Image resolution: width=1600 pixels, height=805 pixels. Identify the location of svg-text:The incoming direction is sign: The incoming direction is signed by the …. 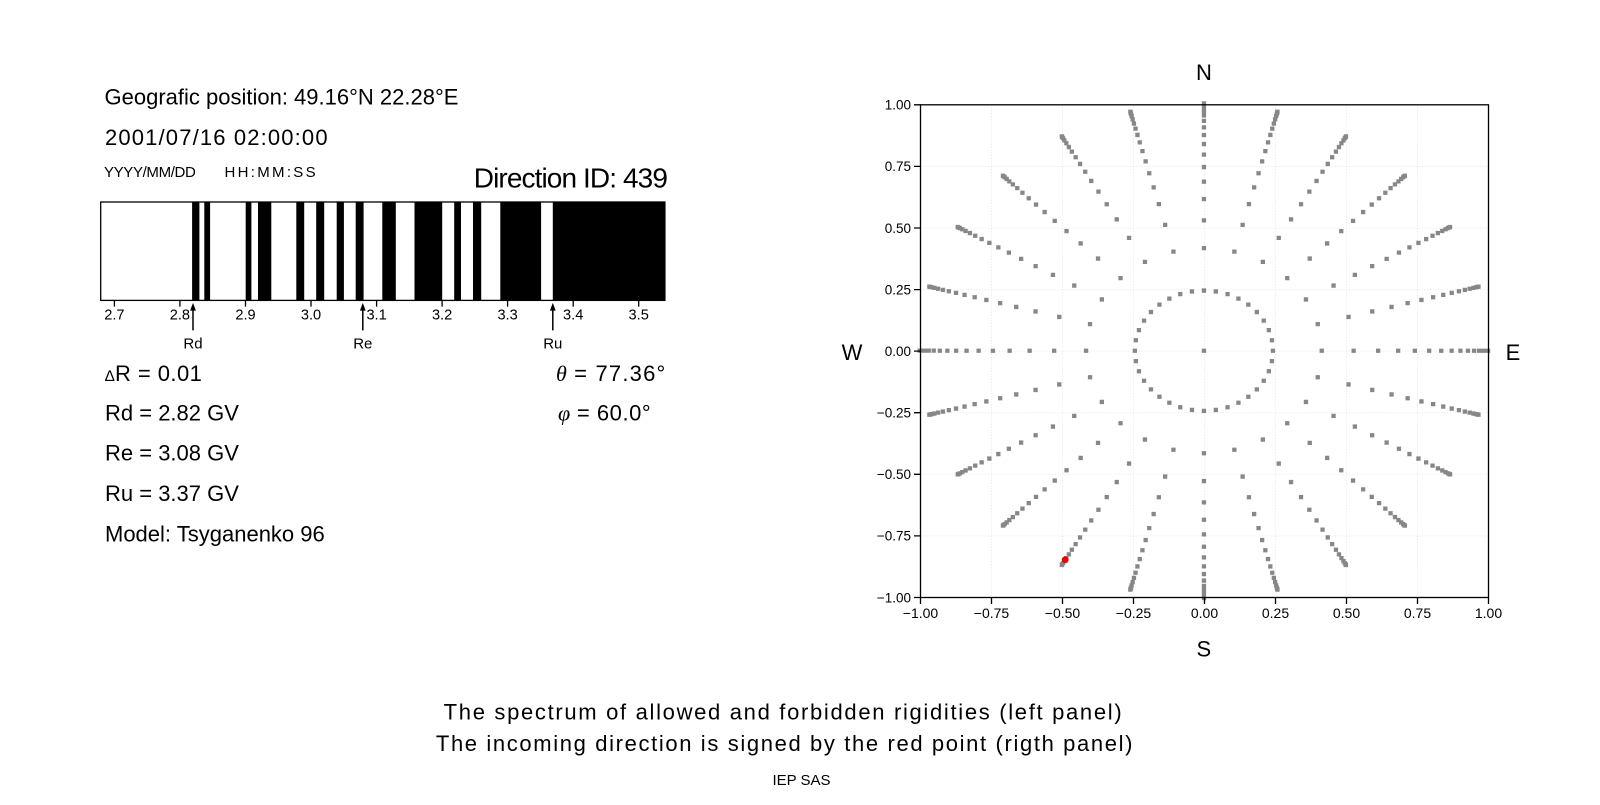
(785, 743).